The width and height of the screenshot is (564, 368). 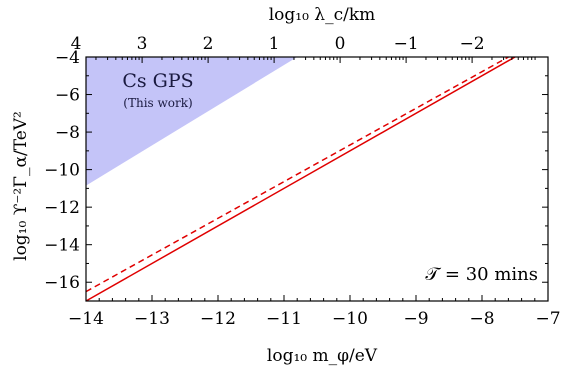 What do you see at coordinates (62, 208) in the screenshot?
I see `y-tick-label: −12` at bounding box center [62, 208].